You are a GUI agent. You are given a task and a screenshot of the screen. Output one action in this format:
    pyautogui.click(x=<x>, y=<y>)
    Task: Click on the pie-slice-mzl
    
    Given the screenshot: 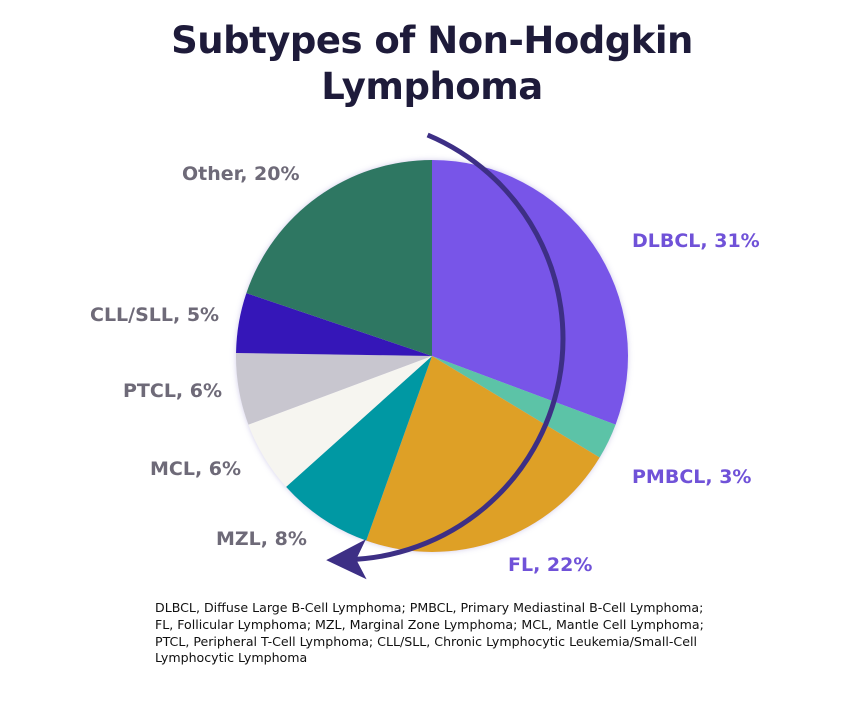 What is the action you would take?
    pyautogui.click(x=359, y=448)
    